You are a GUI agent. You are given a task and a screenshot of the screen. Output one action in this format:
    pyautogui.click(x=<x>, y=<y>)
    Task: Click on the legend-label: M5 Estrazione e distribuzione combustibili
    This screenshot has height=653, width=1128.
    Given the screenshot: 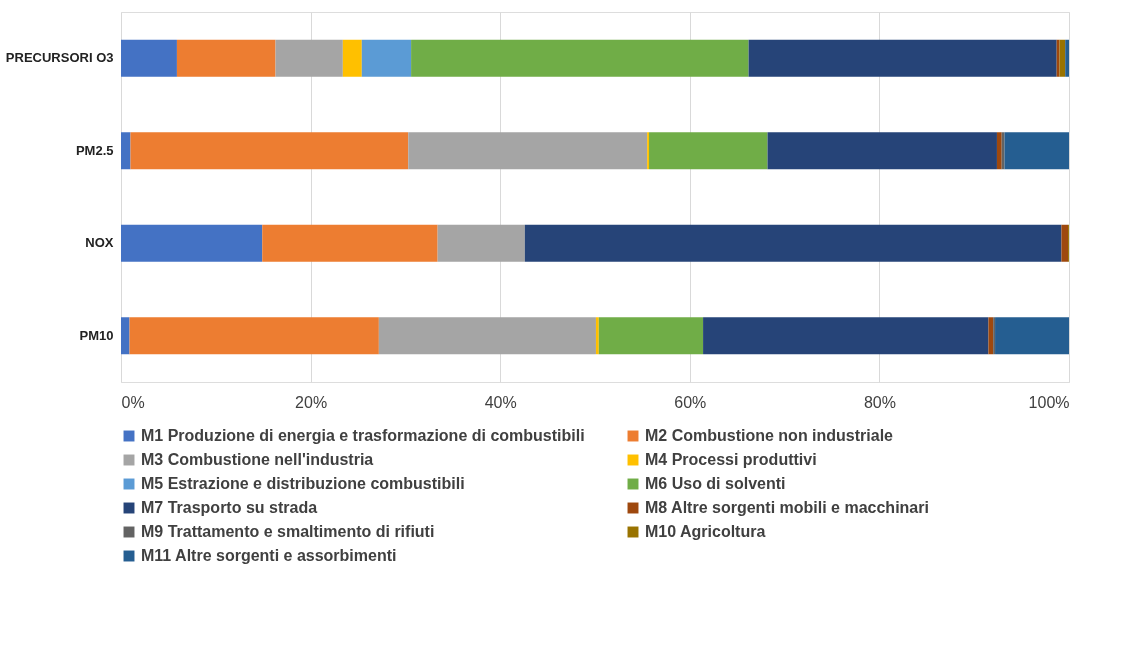 What is the action you would take?
    pyautogui.click(x=303, y=483)
    